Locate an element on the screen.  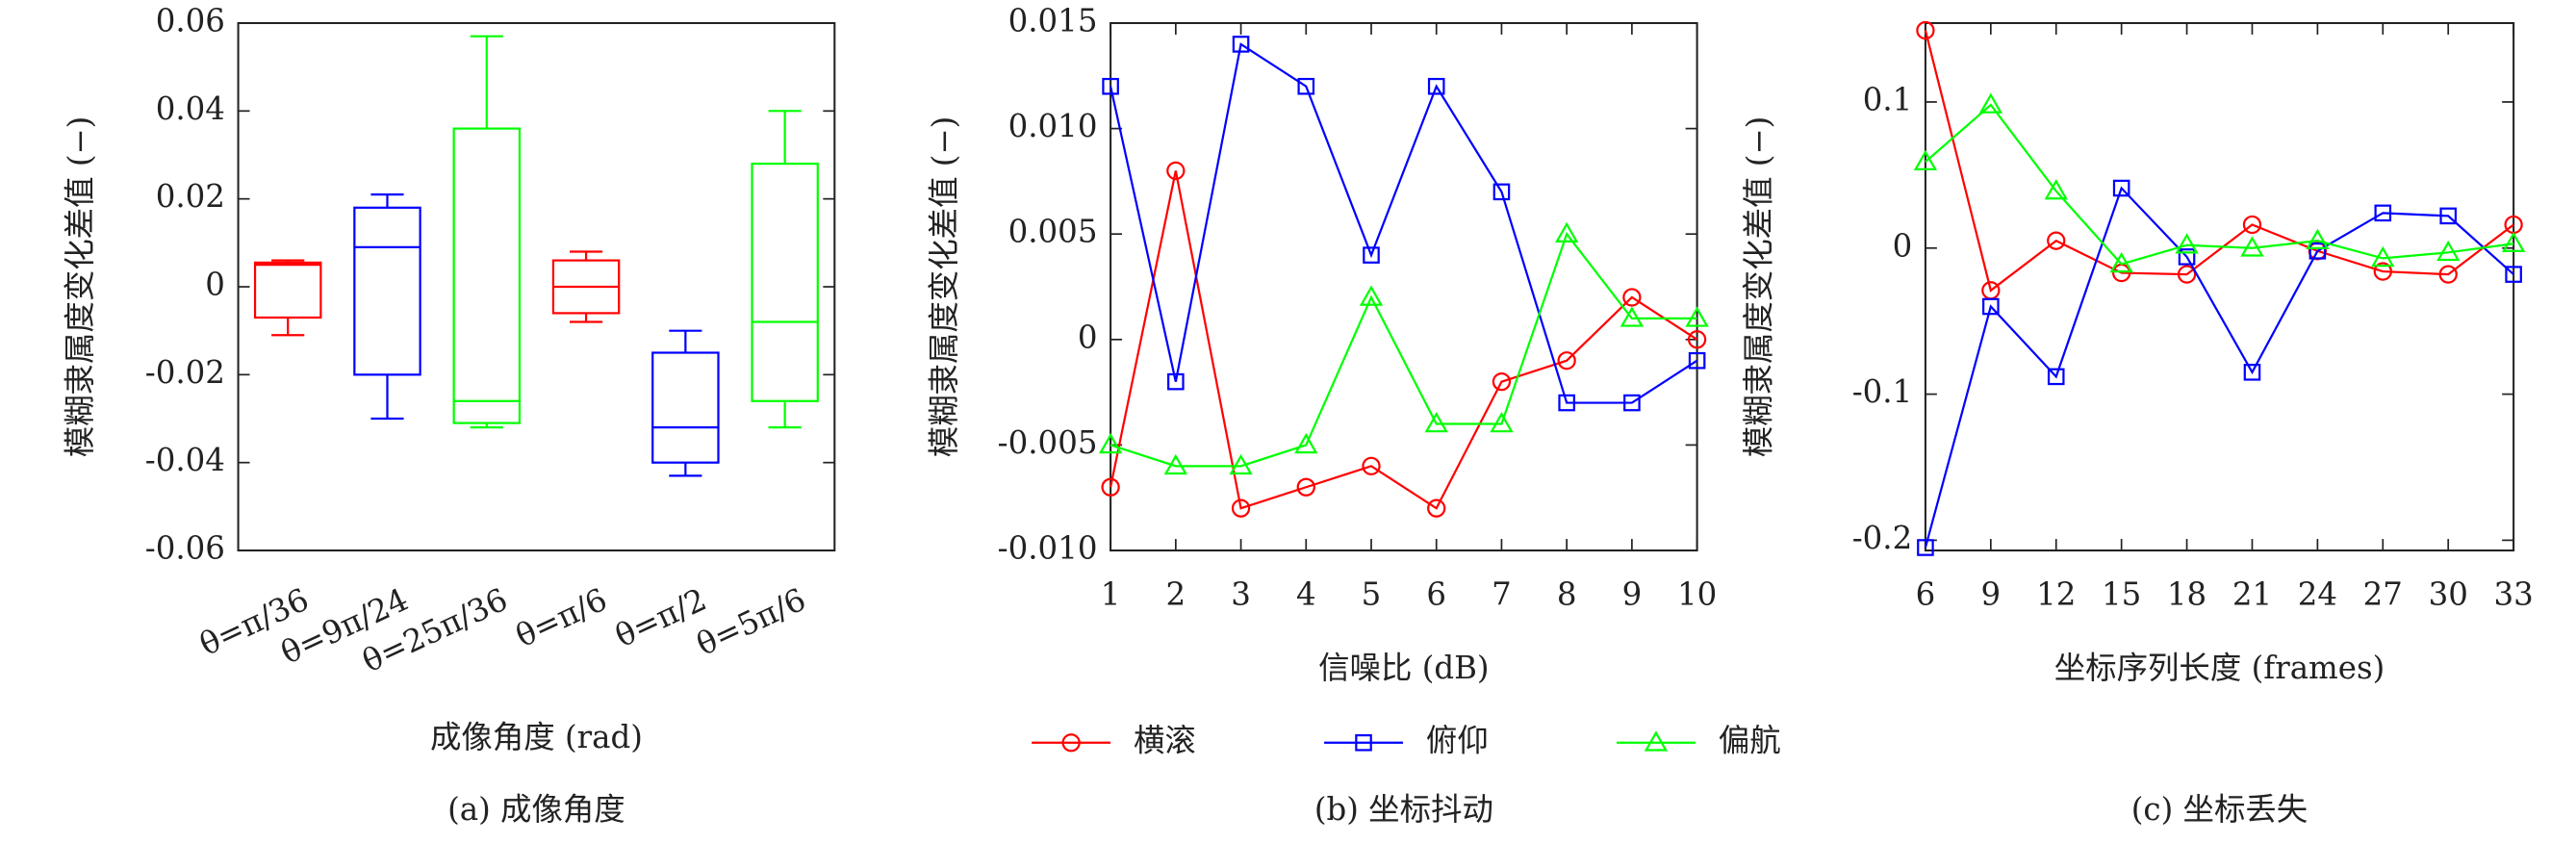
y-tick-label: -0.2 is located at coordinates (1882, 538).